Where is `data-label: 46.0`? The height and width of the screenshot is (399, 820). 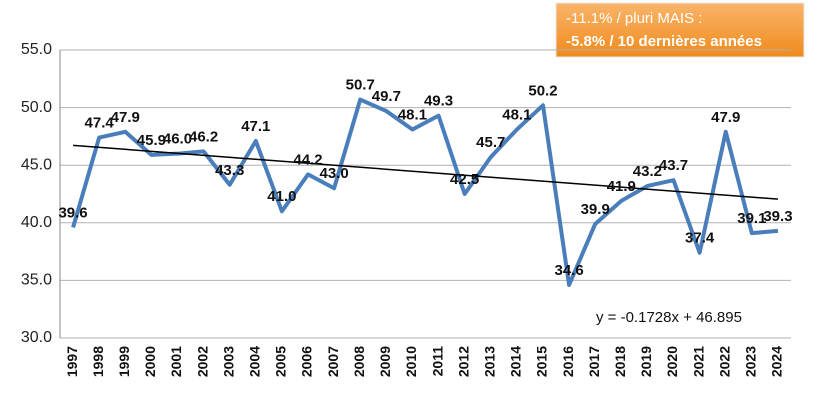 data-label: 46.0 is located at coordinates (177, 139).